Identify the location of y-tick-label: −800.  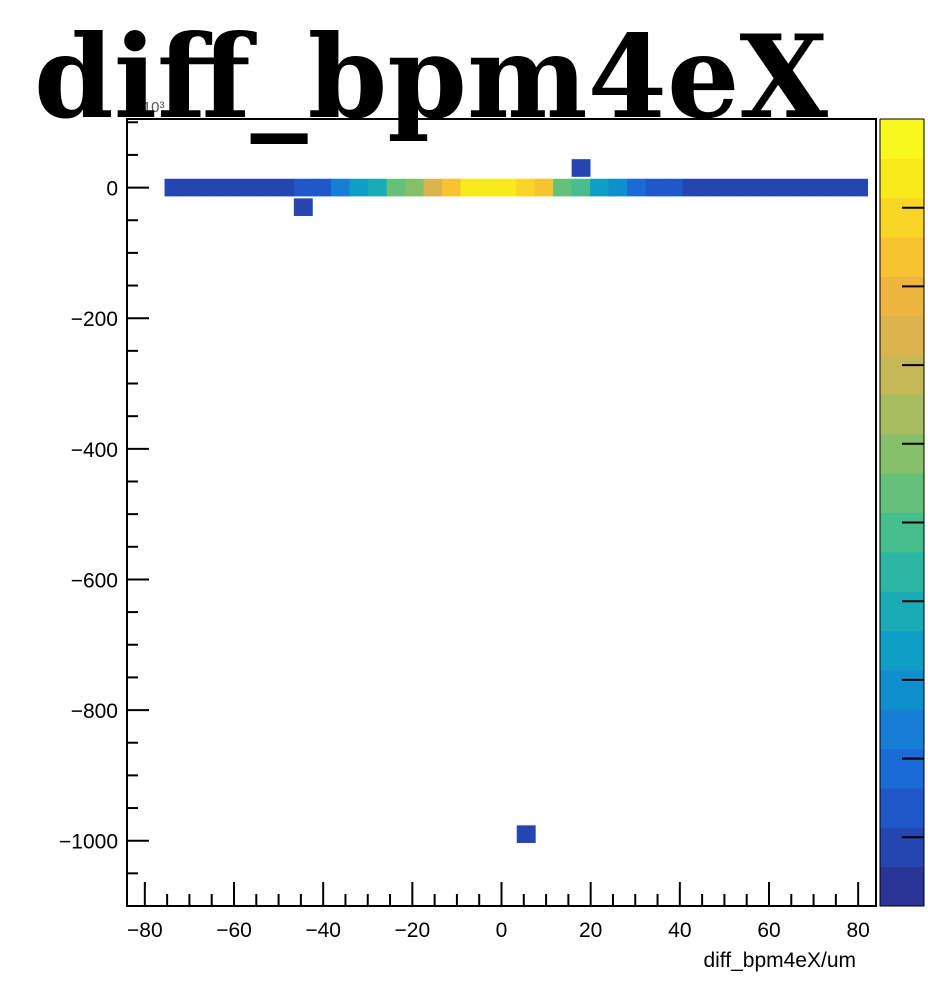
(94, 711).